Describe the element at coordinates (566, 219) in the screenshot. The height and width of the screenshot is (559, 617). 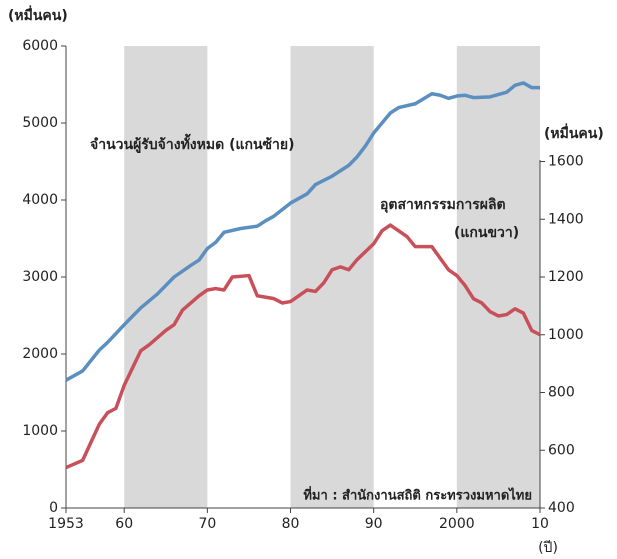
I see `y2-tick-label: 1400` at that location.